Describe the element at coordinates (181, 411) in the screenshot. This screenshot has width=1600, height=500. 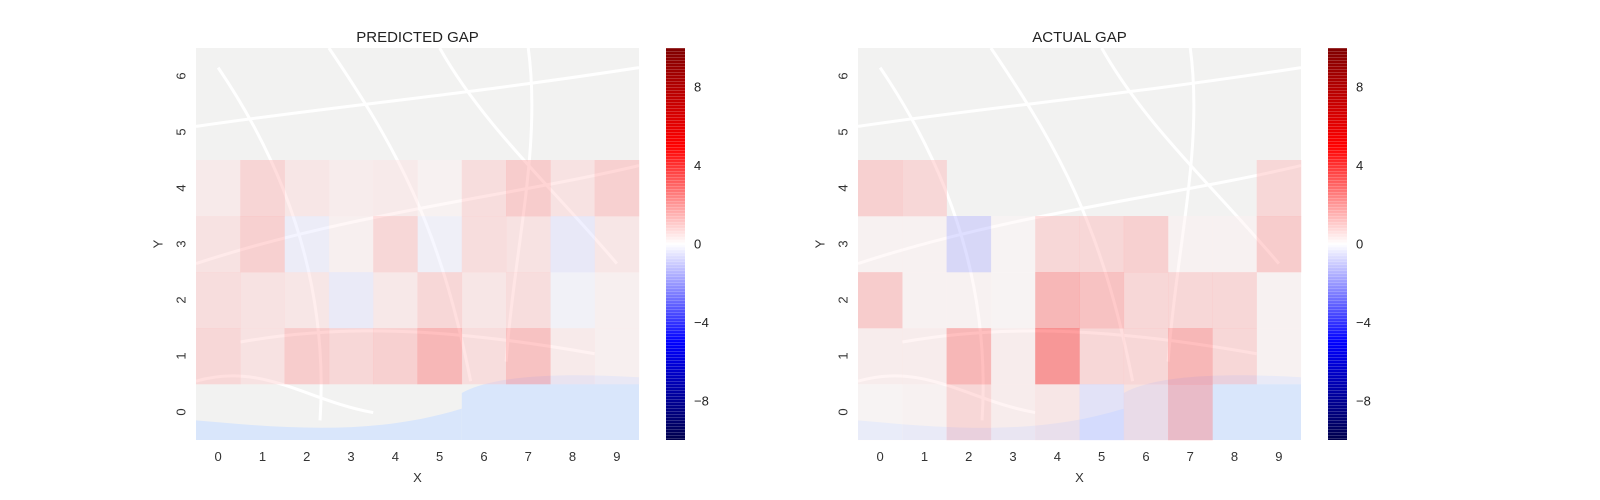
I see `y-tick-label: 0` at that location.